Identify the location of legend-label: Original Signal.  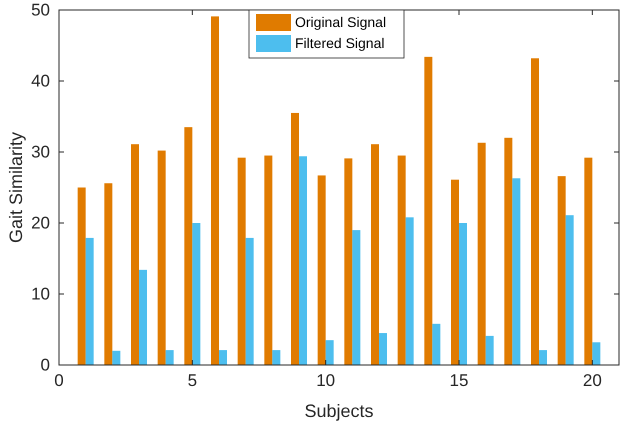
(340, 22).